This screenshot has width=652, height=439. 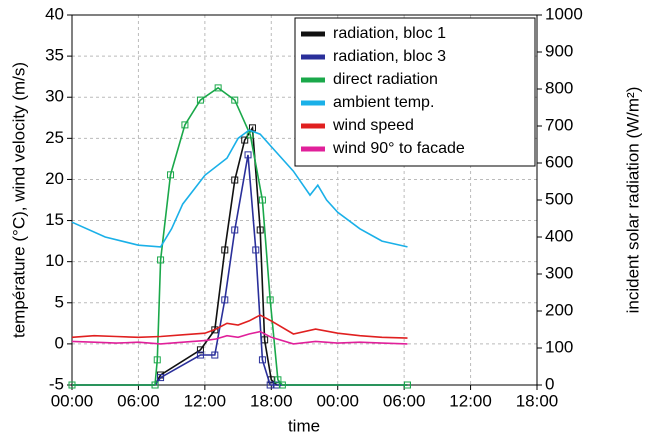 What do you see at coordinates (383, 102) in the screenshot?
I see `legend-label: ambient temp.` at bounding box center [383, 102].